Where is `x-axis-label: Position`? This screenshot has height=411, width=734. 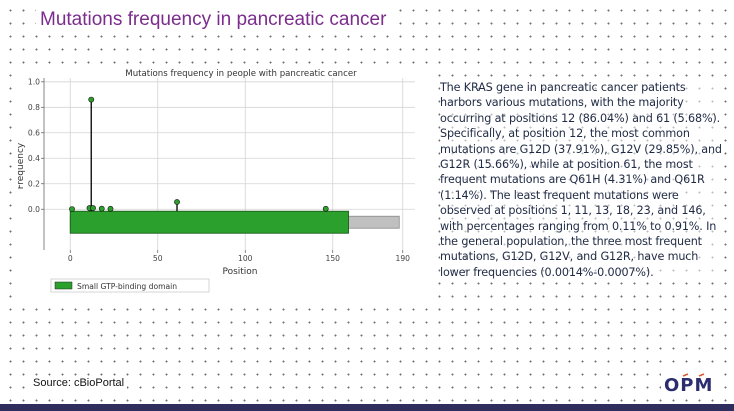
x-axis-label: Position is located at coordinates (239, 272).